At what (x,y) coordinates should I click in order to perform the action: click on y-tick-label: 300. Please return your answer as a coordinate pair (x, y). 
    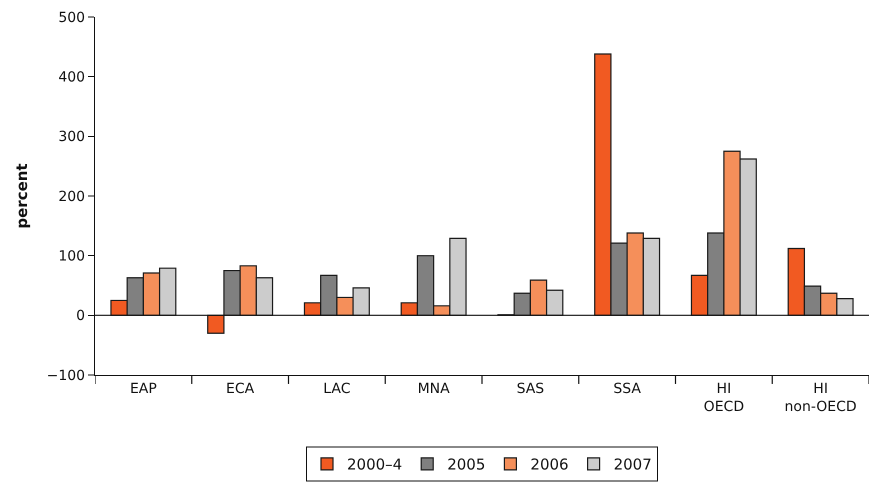
    Looking at the image, I should click on (72, 137).